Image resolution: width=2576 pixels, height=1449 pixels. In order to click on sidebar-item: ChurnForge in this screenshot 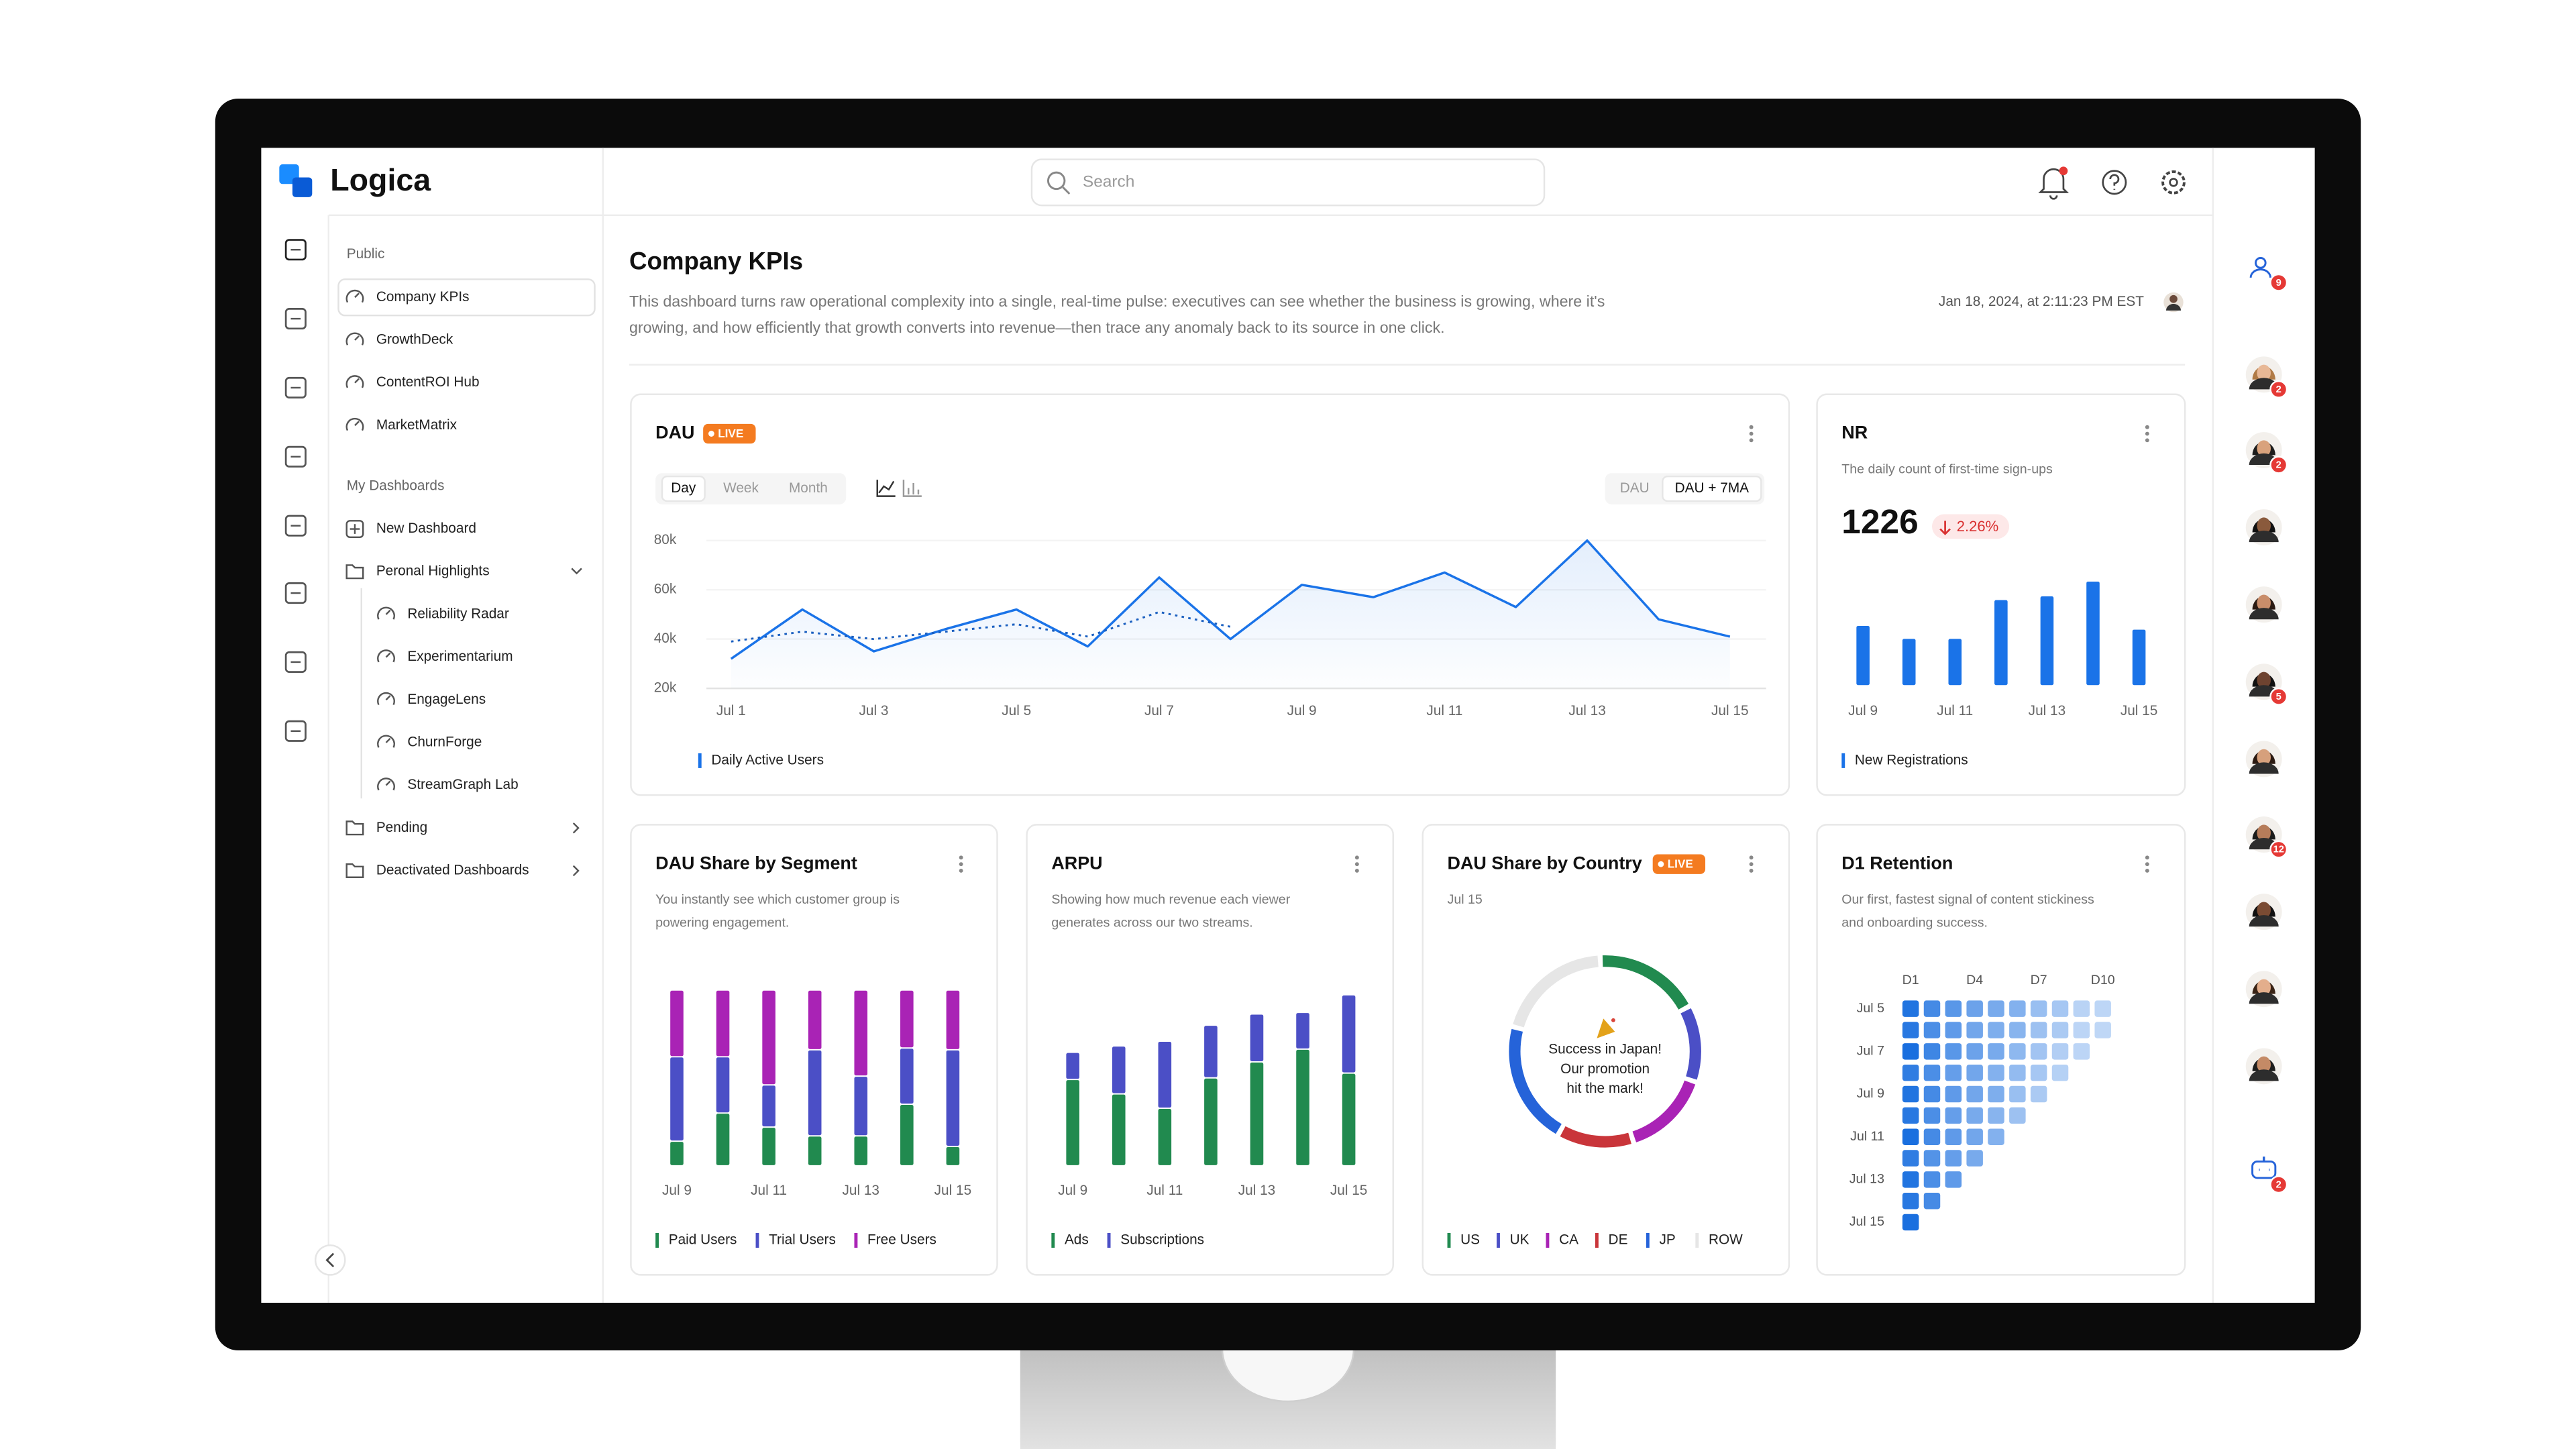, I will do `click(444, 741)`.